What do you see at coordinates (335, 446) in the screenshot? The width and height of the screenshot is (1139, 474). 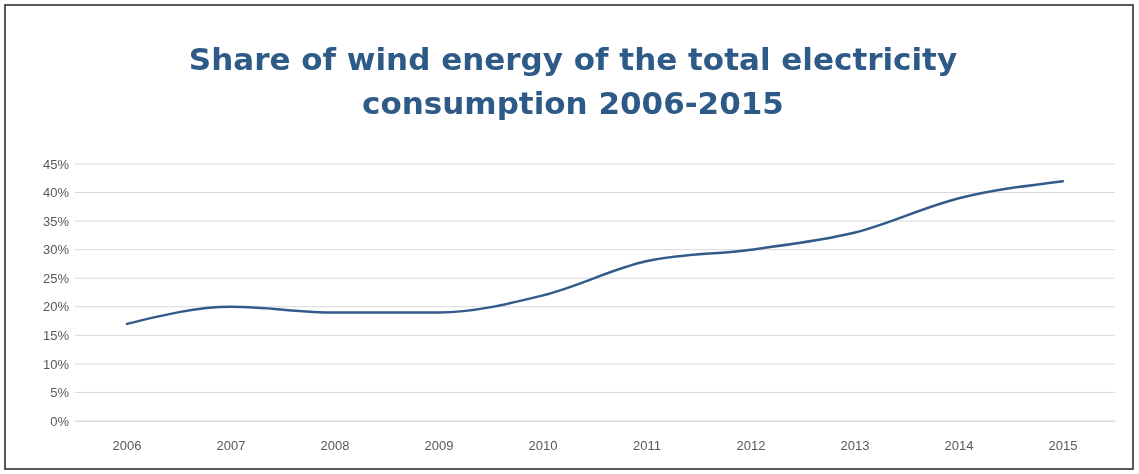 I see `x-tick-label: 2008` at bounding box center [335, 446].